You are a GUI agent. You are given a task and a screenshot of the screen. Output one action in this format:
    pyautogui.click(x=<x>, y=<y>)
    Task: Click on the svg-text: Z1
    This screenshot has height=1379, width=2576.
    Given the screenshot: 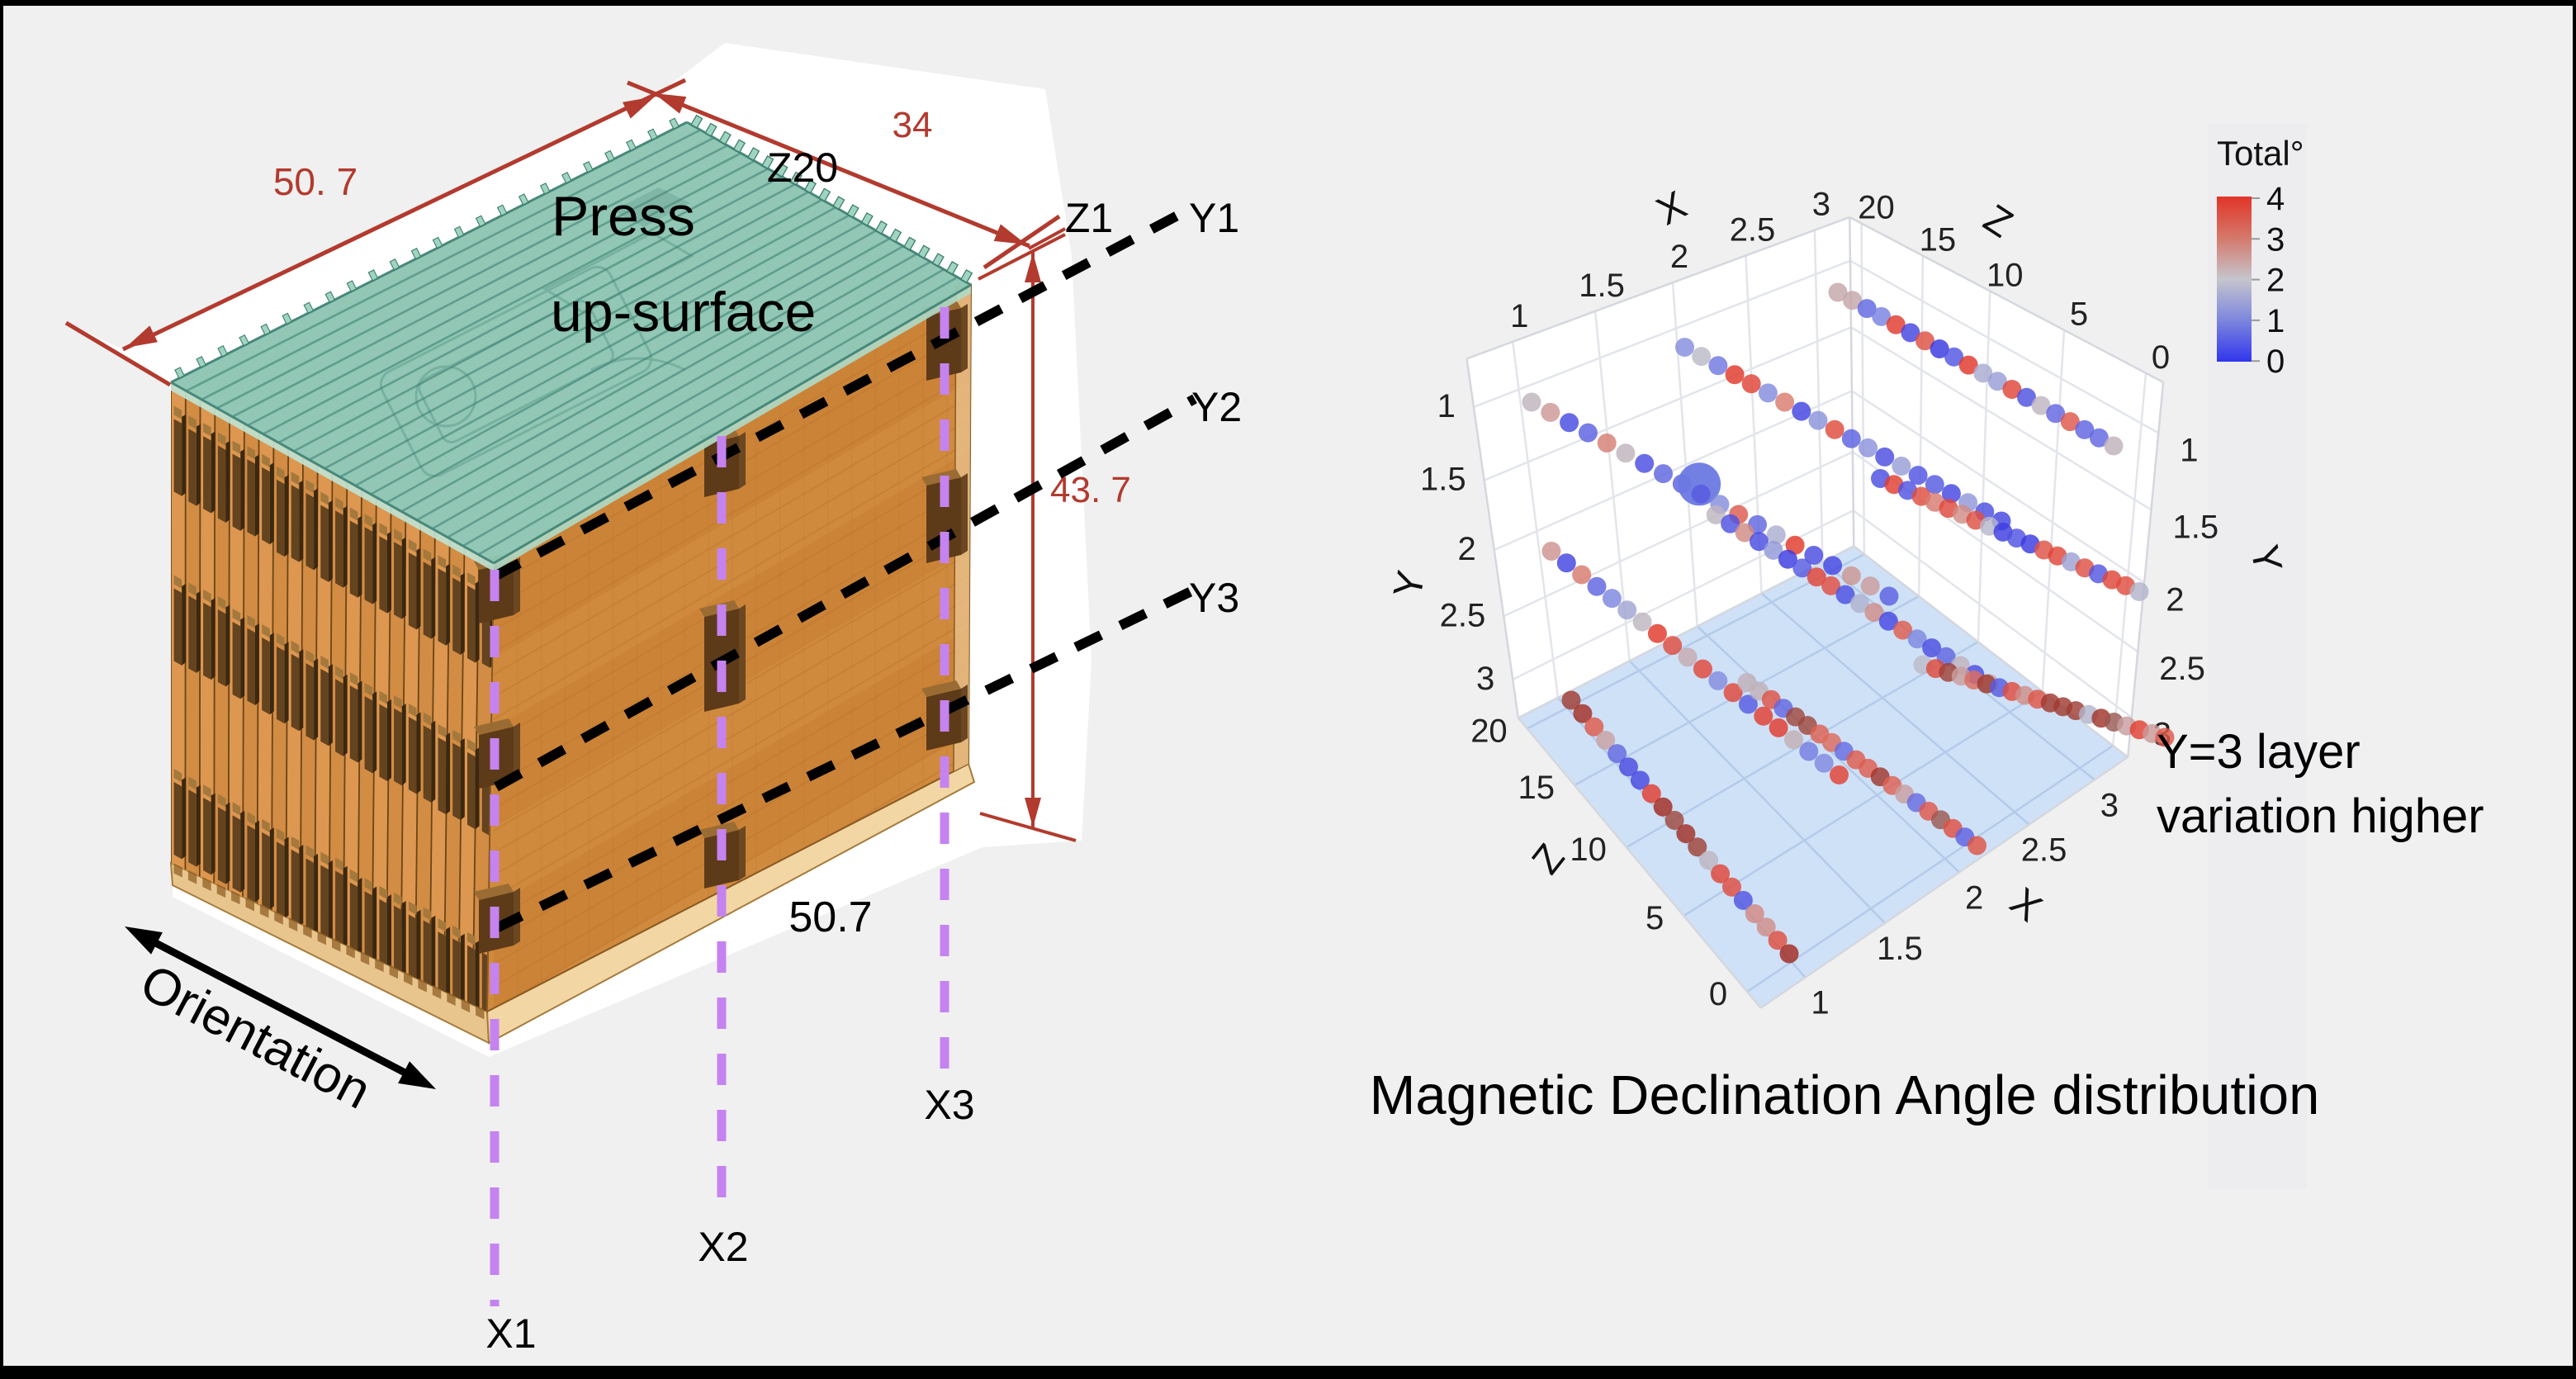 What is the action you would take?
    pyautogui.click(x=1089, y=218)
    